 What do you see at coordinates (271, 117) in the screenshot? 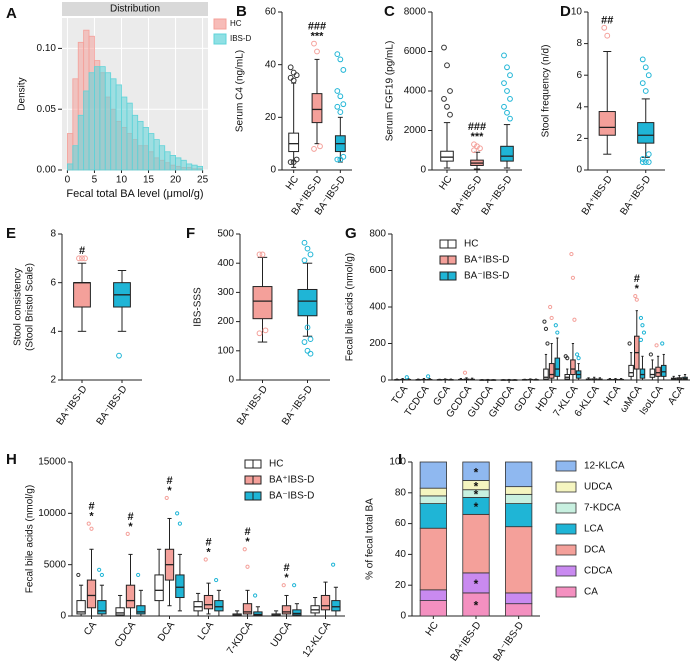
I see `y-tick-label: 20` at bounding box center [271, 117].